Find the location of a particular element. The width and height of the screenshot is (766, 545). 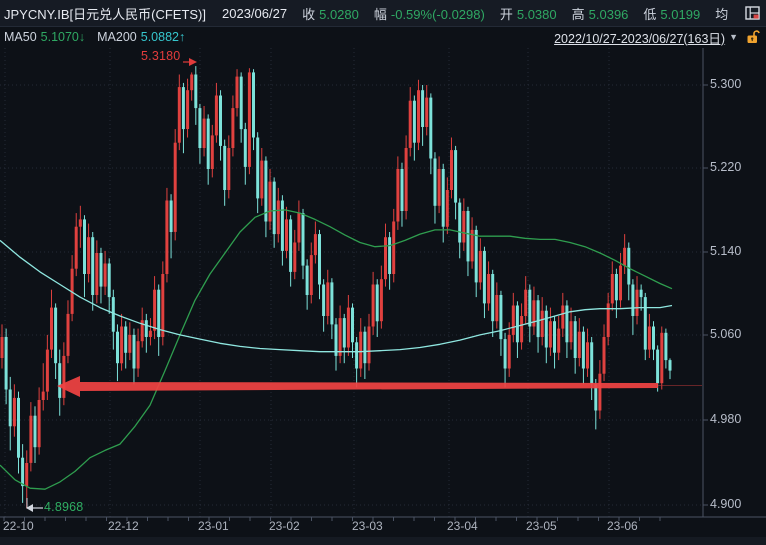

quote-date: 2023/06/27 is located at coordinates (255, 13).